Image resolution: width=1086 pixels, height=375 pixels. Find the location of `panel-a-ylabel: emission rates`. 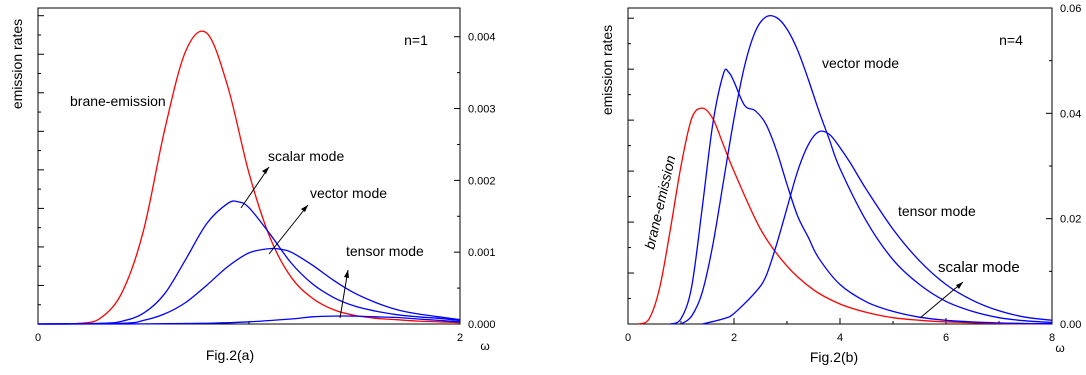

panel-a-ylabel: emission rates is located at coordinates (17, 64).